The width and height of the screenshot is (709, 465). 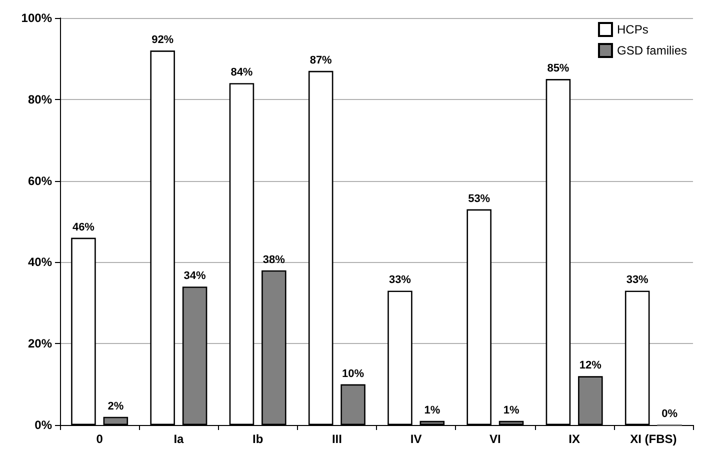 What do you see at coordinates (40, 99) in the screenshot?
I see `y-tick-label: 80%` at bounding box center [40, 99].